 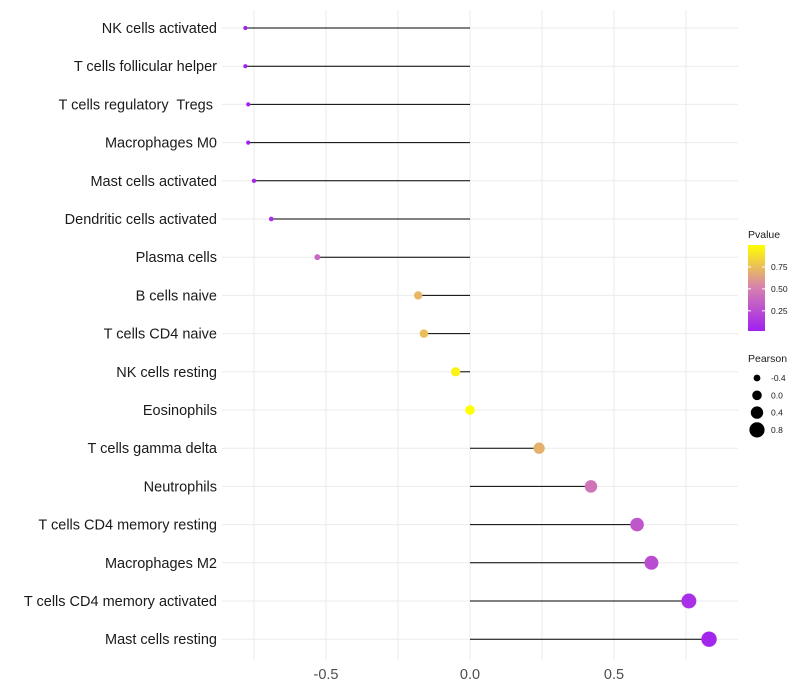 I want to click on category-label: T cells CD4 memory activated, so click(x=120, y=602).